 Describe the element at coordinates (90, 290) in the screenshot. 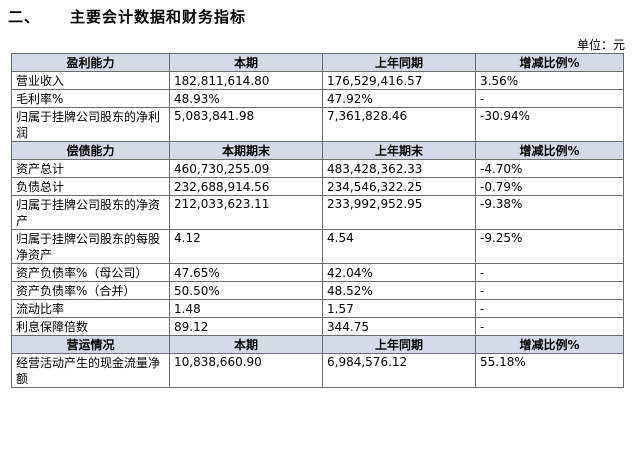

I see `row-label: 资产负债率%（合并）` at that location.